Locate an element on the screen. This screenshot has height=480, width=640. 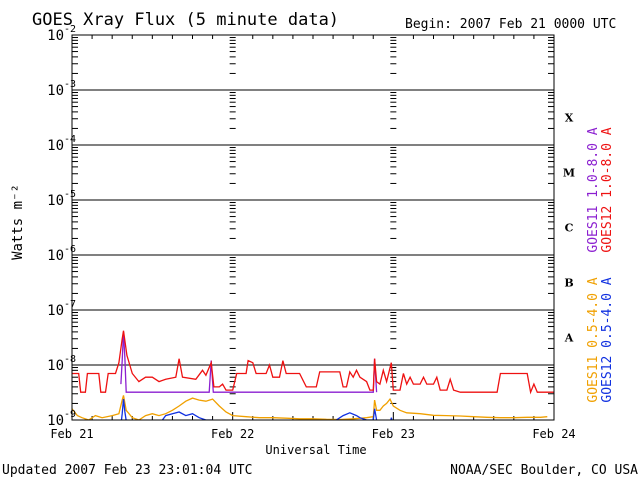
y-tick-exponent: -2 is located at coordinates (70, 29).